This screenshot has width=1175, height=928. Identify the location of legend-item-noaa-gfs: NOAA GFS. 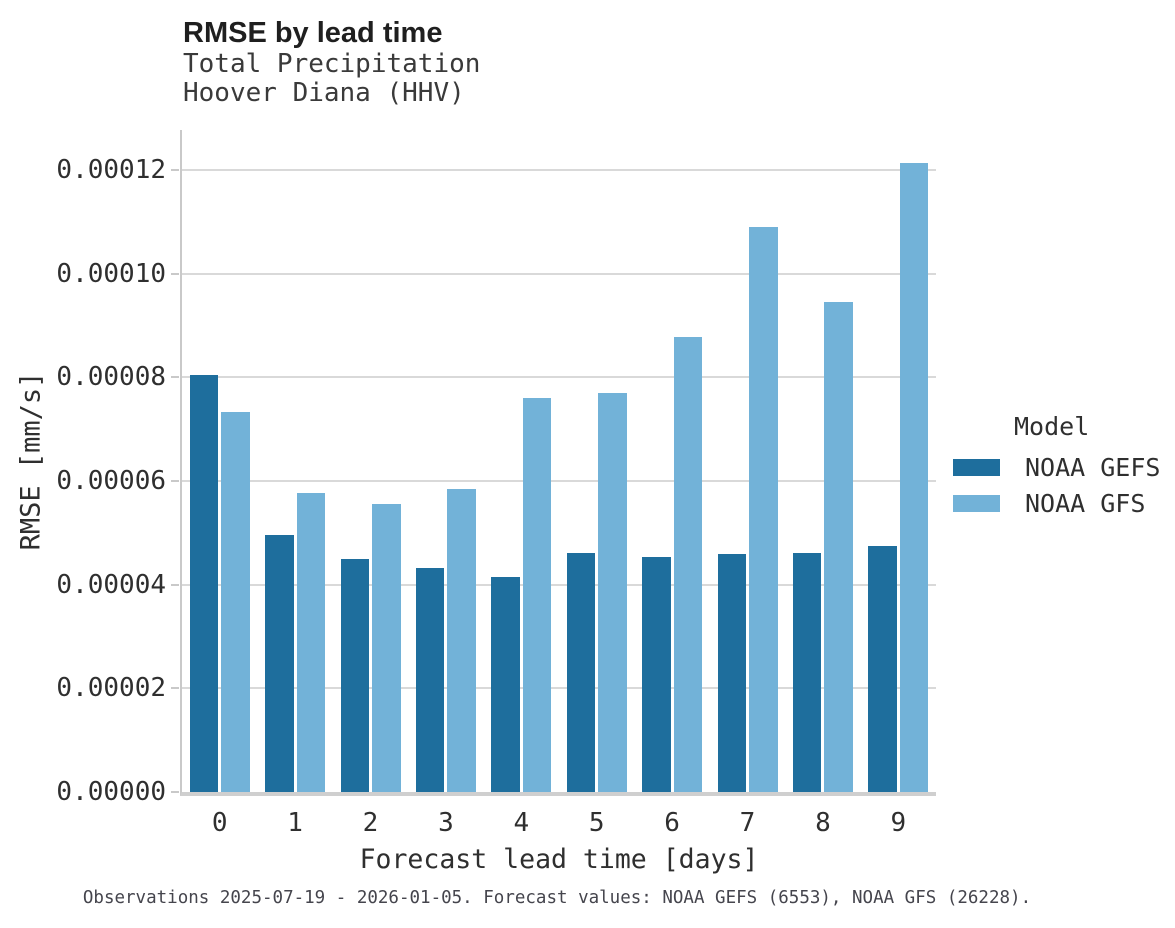
(1064, 503).